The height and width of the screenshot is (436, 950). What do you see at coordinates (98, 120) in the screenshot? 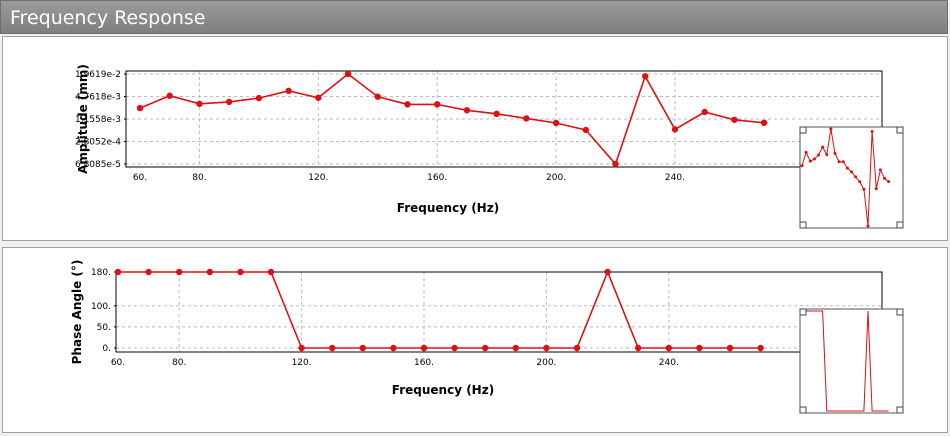
I see `y-tick-label: 1.1558e-3` at bounding box center [98, 120].